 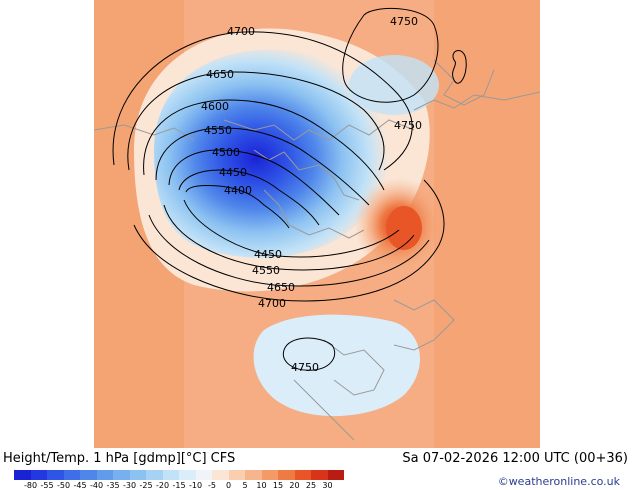 I want to click on label-4450-inner: 4450, so click(x=233, y=172).